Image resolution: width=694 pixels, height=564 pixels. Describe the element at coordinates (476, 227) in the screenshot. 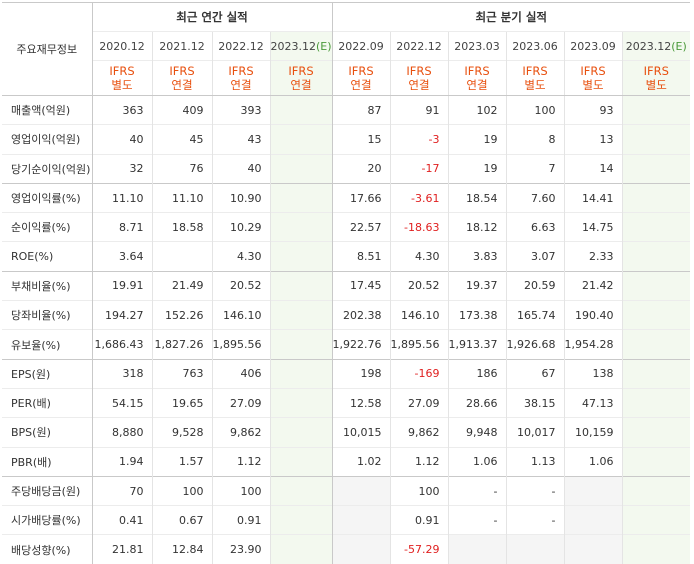

I see `table-cell: 18.12` at that location.